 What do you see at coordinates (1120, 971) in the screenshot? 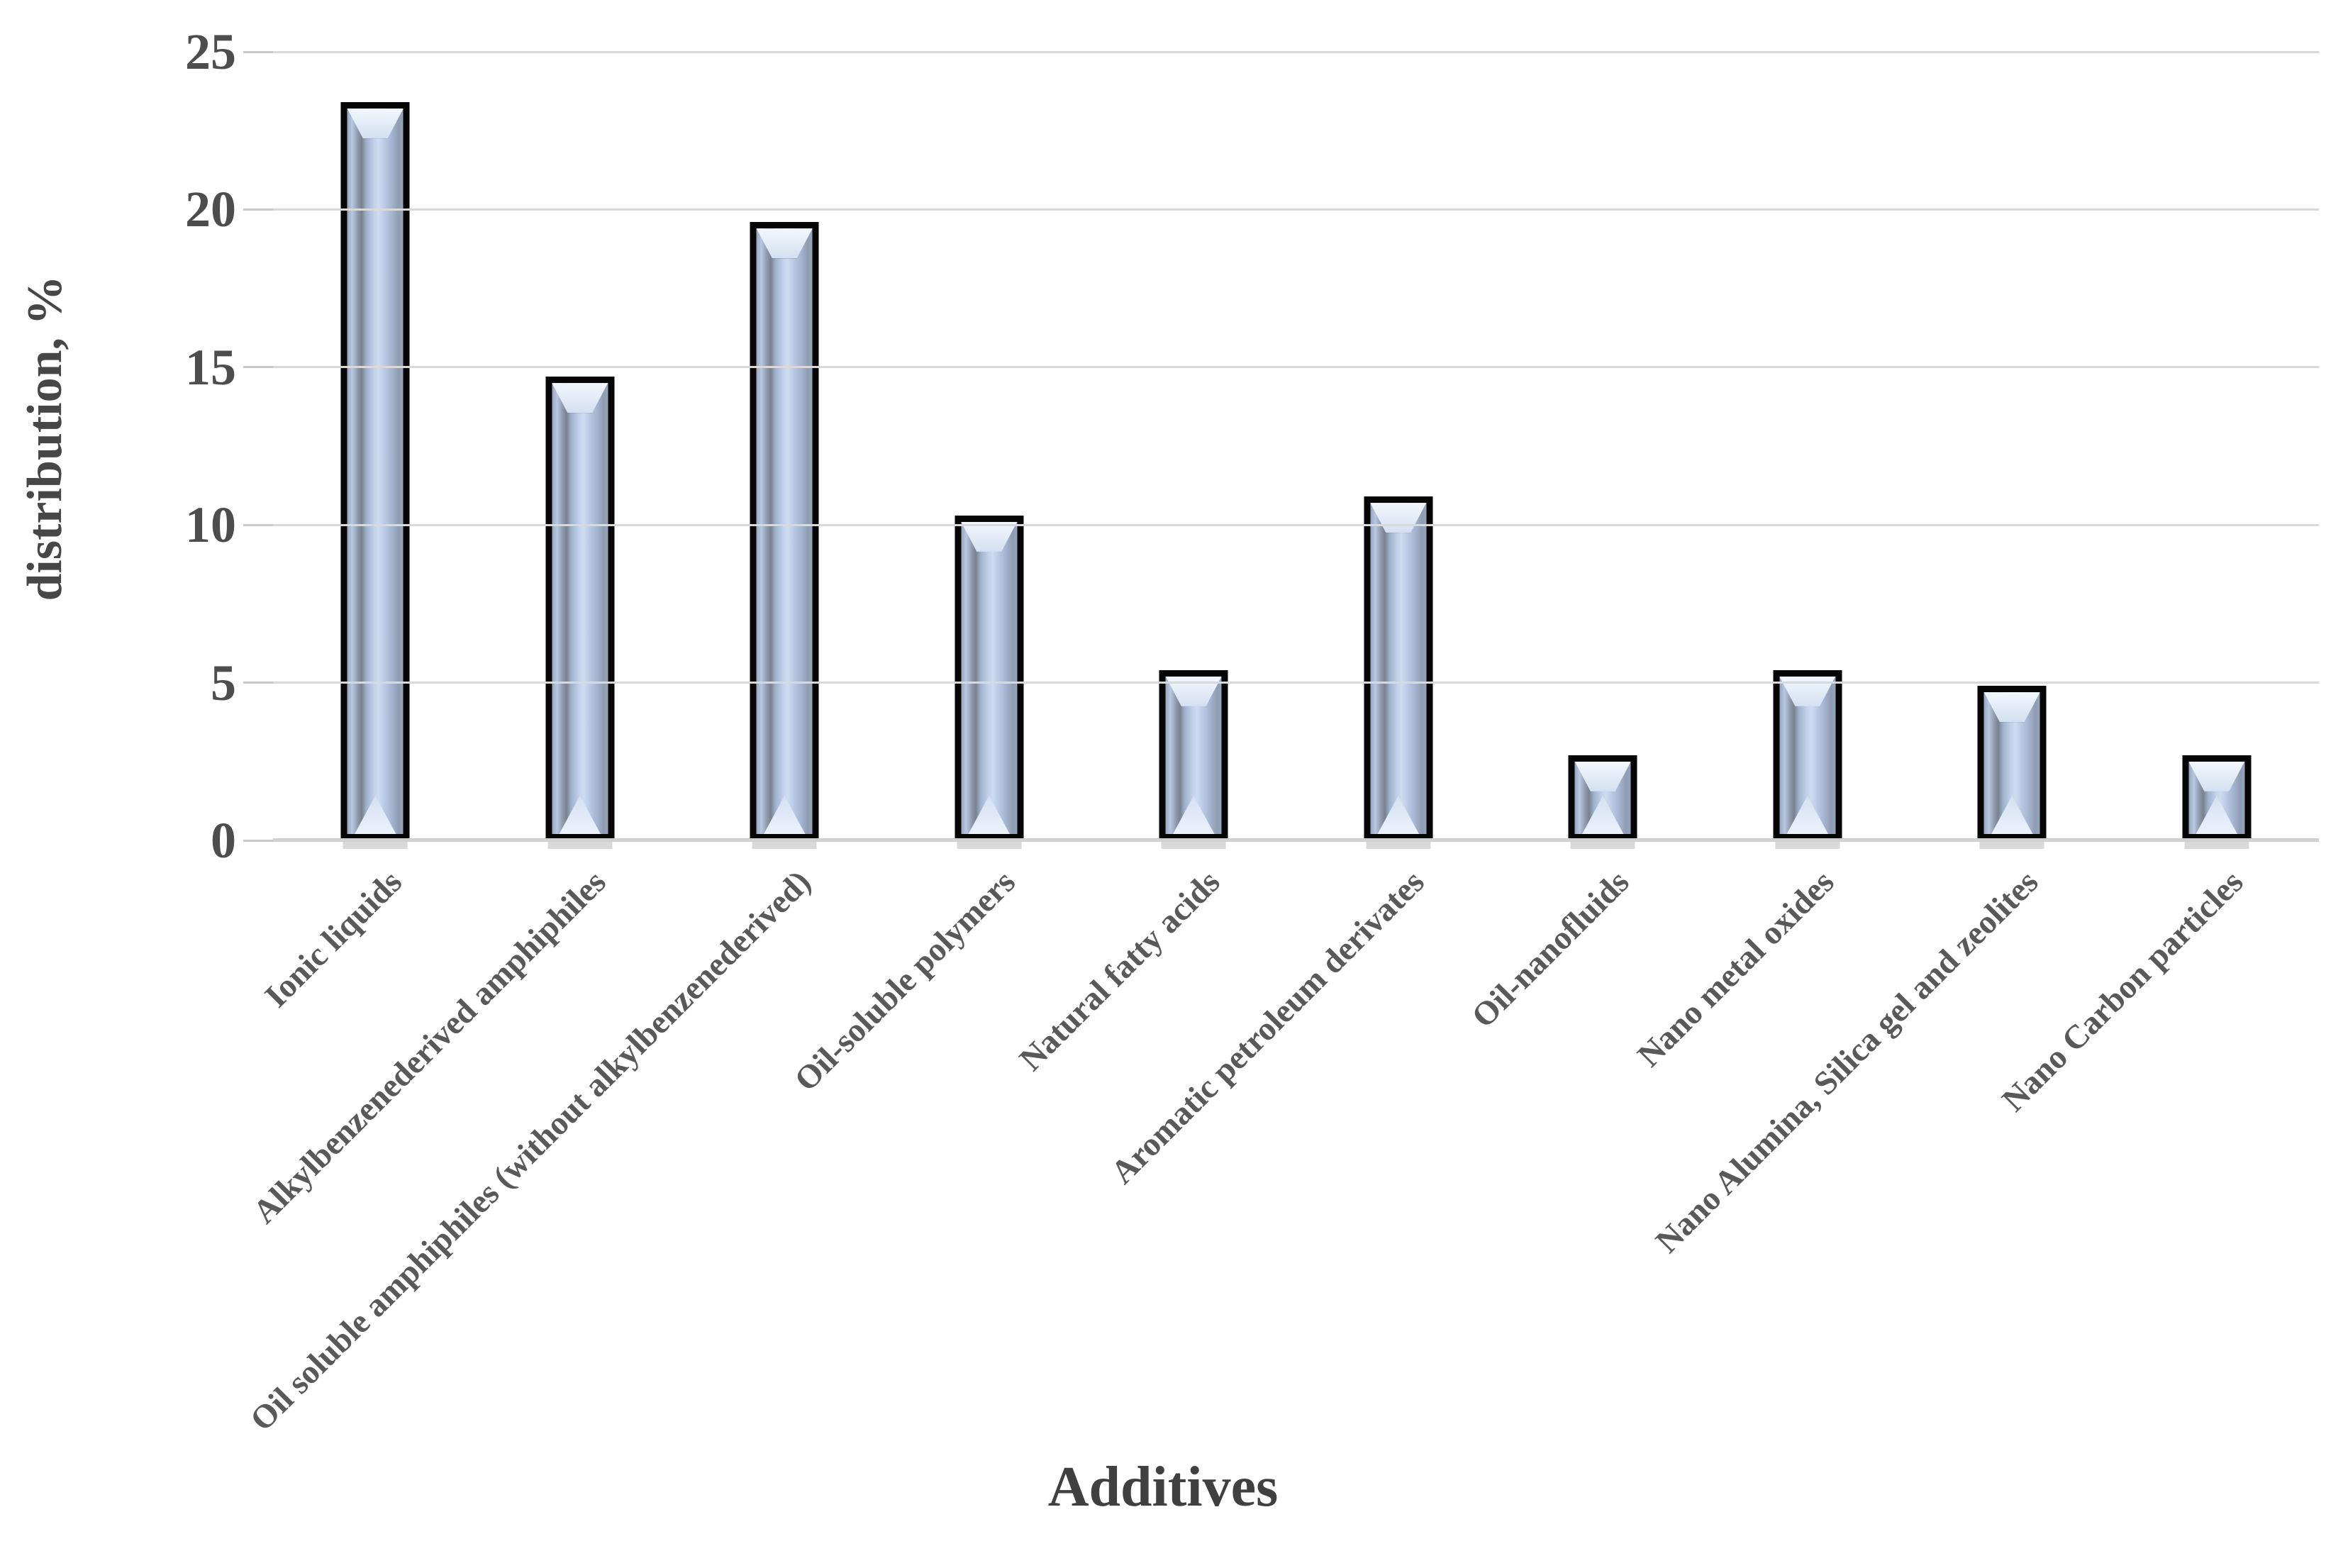
I see `category-label: Natural fatty acids` at bounding box center [1120, 971].